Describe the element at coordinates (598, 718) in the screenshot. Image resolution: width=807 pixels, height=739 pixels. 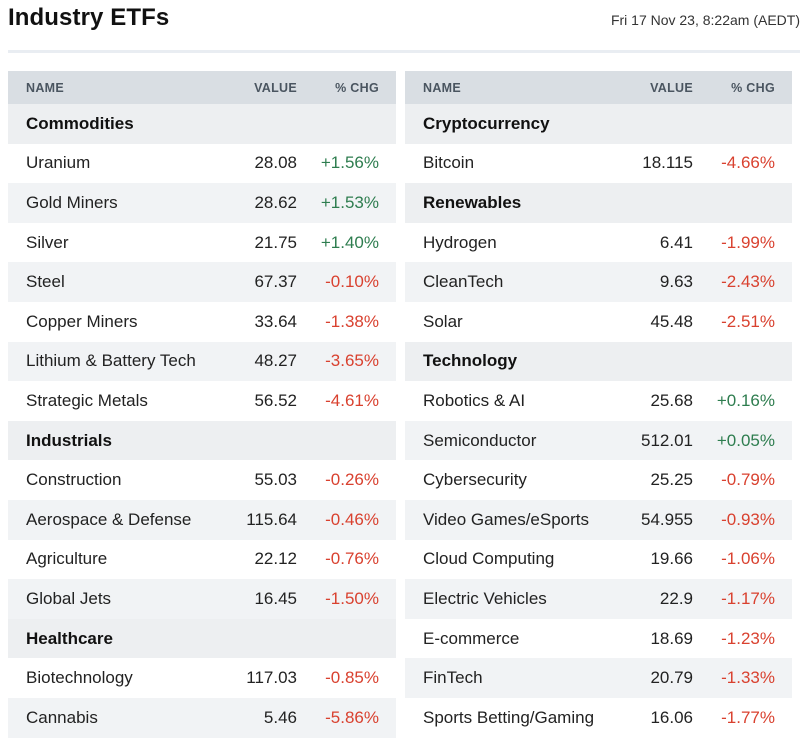
I see `etf-row-sports-betting-gaming: Sports Betting/Gaming 16.06 -1.77%` at that location.